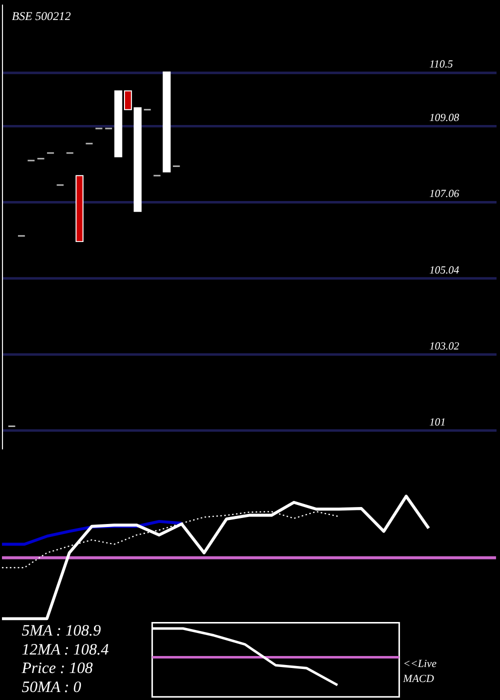 Image resolution: width=500 pixels, height=700 pixels. Describe the element at coordinates (56, 669) in the screenshot. I see `text: Price : 108` at that location.